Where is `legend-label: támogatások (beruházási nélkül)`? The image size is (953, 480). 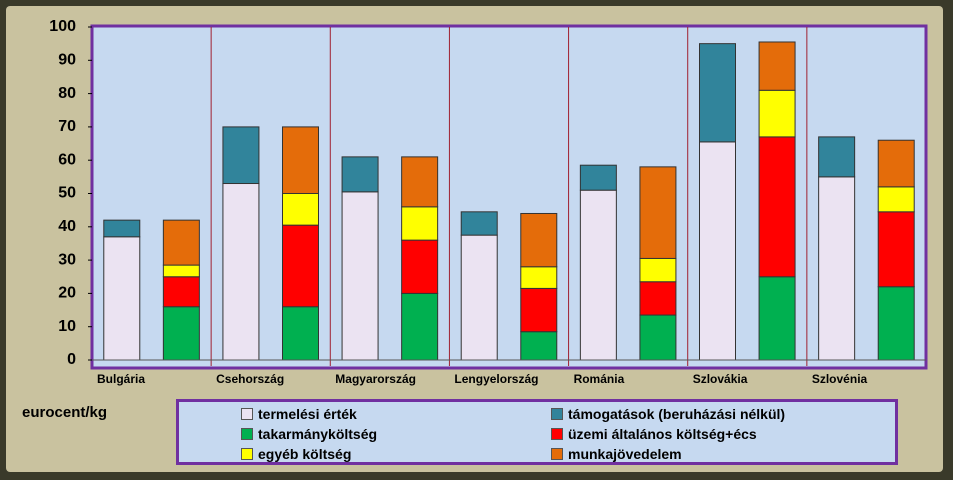
legend-label: támogatások (beruházási nélkül) is located at coordinates (677, 414).